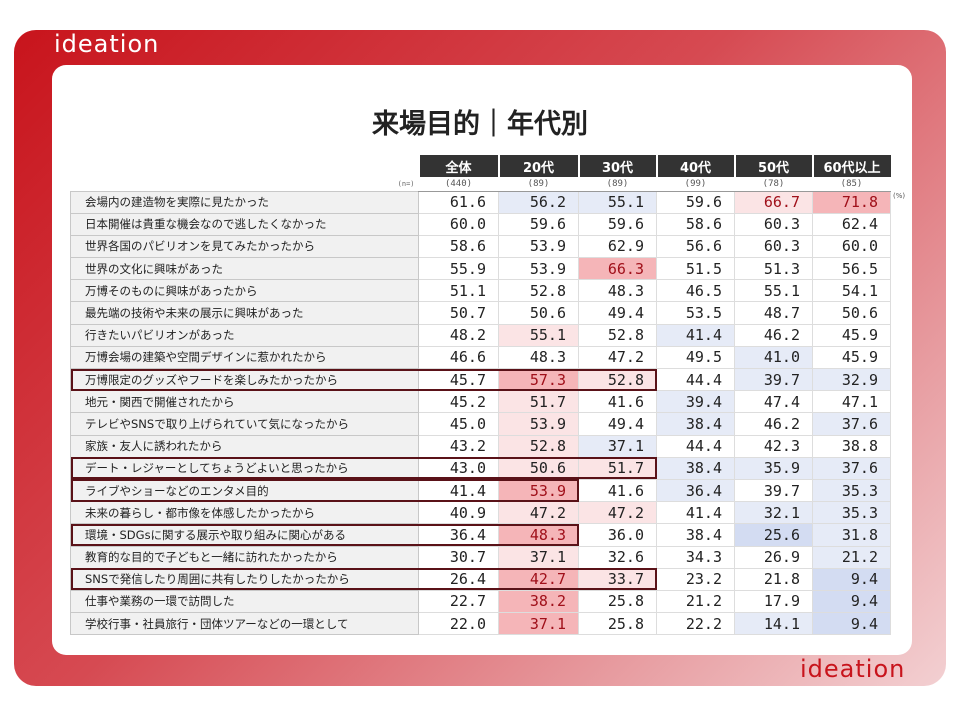 This screenshot has height=720, width=960. I want to click on value-cell: 45.2, so click(458, 402).